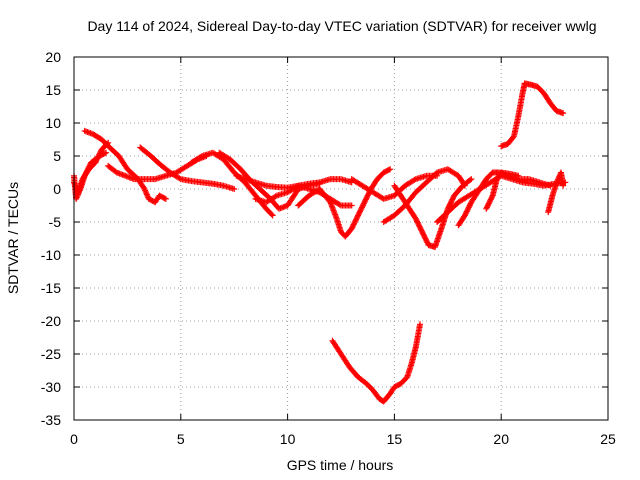 This screenshot has height=480, width=640. What do you see at coordinates (51, 288) in the screenshot?
I see `y-tick-label: -15` at bounding box center [51, 288].